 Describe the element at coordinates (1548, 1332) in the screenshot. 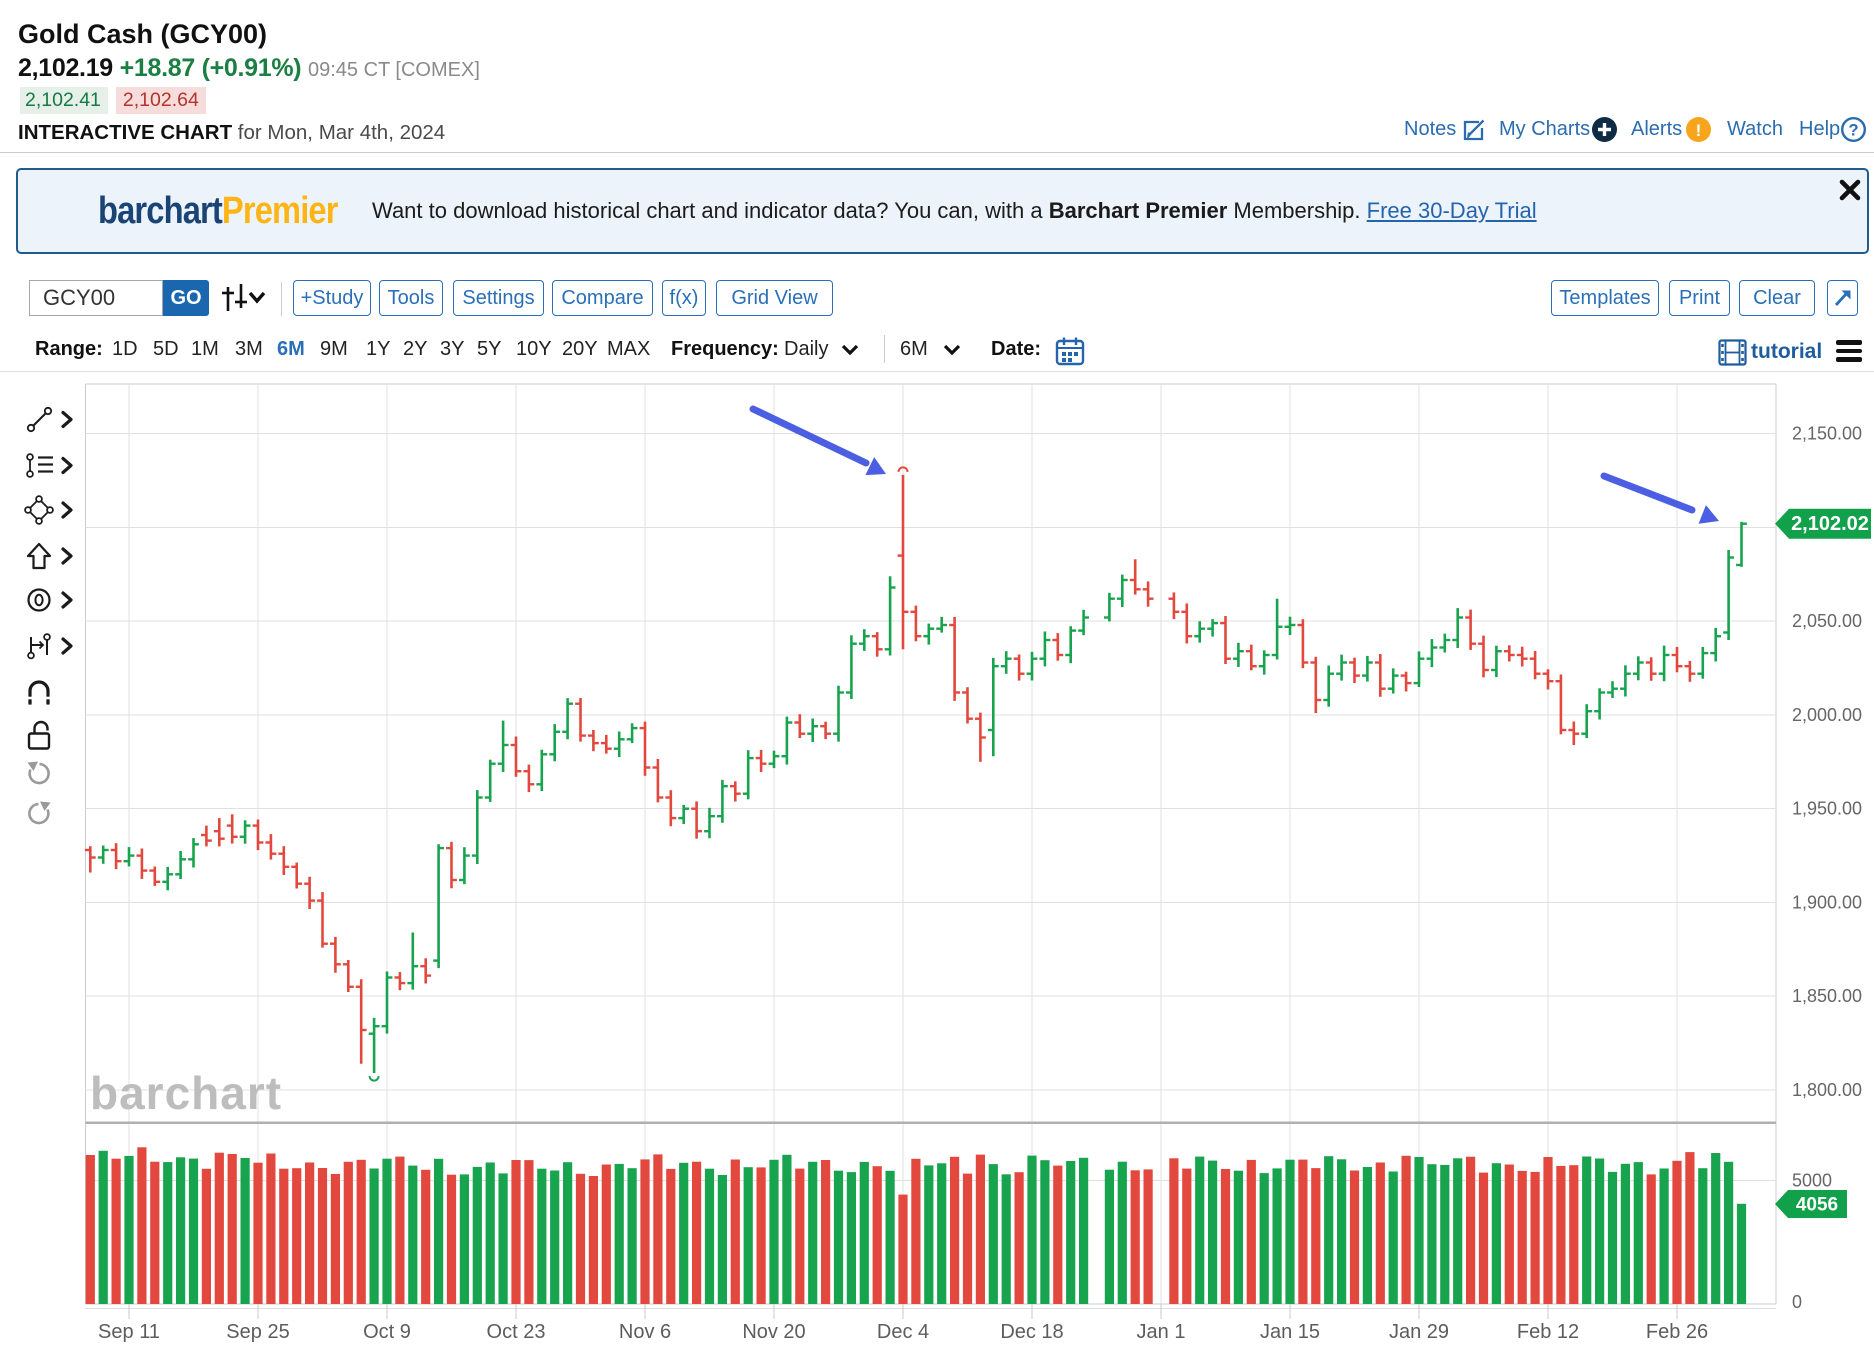

I see `svg-text: Feb 12` at that location.